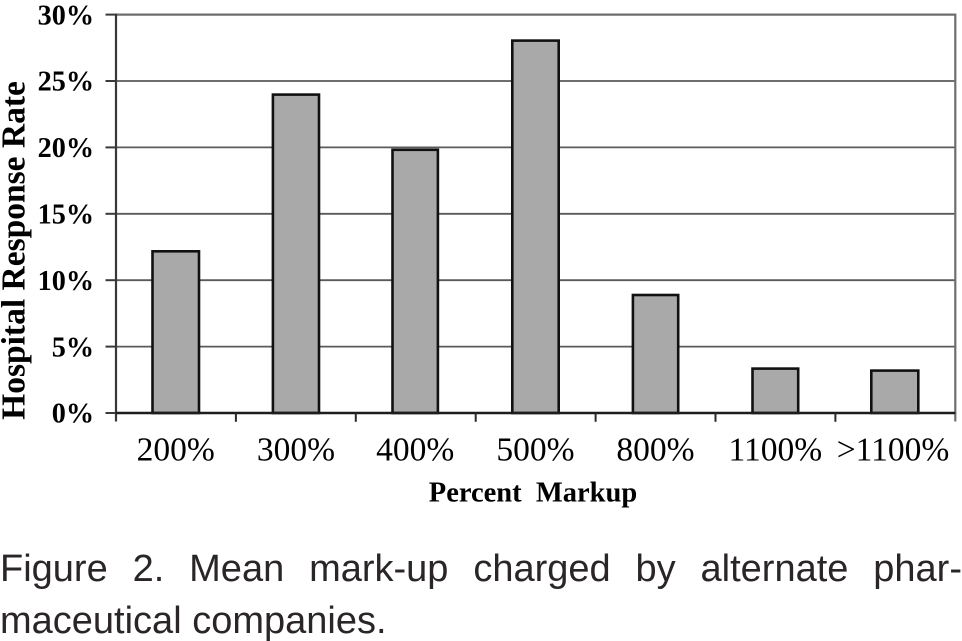  I want to click on svg-text: >1100%, so click(893, 450).